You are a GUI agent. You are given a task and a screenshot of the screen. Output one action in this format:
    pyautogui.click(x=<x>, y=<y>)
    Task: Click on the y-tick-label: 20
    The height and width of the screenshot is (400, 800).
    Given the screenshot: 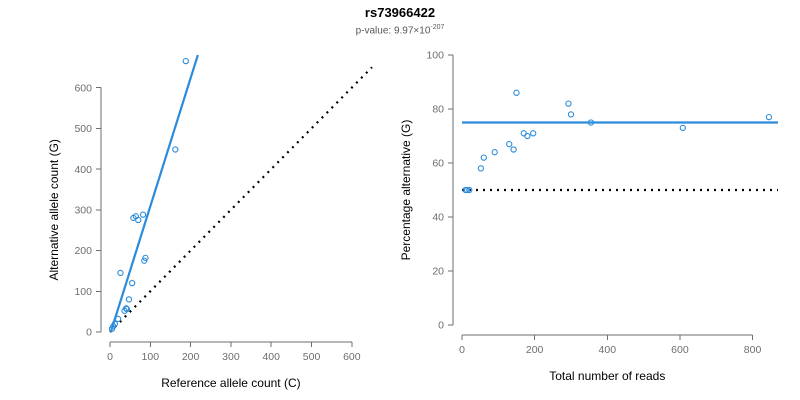 What is the action you would take?
    pyautogui.click(x=438, y=272)
    